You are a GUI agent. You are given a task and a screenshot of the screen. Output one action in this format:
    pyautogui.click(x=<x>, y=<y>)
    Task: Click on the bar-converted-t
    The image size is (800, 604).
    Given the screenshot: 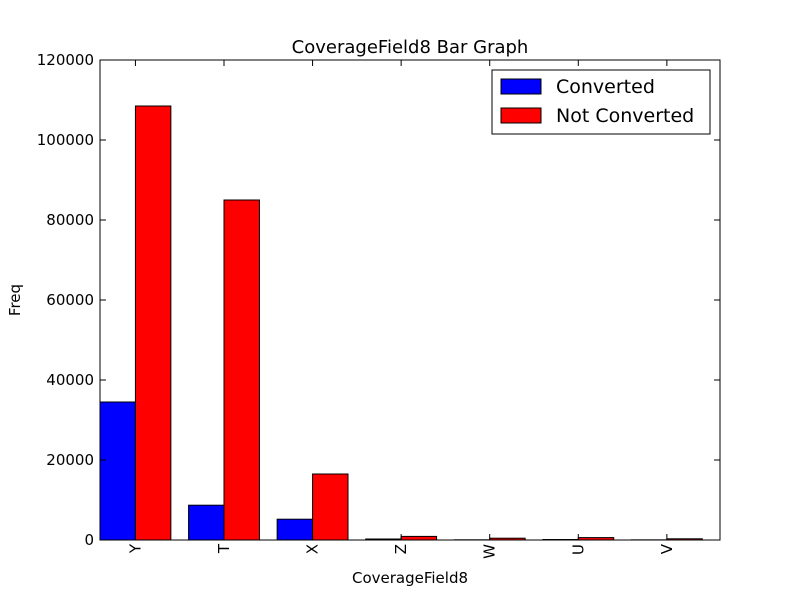 What is the action you would take?
    pyautogui.click(x=206, y=522)
    